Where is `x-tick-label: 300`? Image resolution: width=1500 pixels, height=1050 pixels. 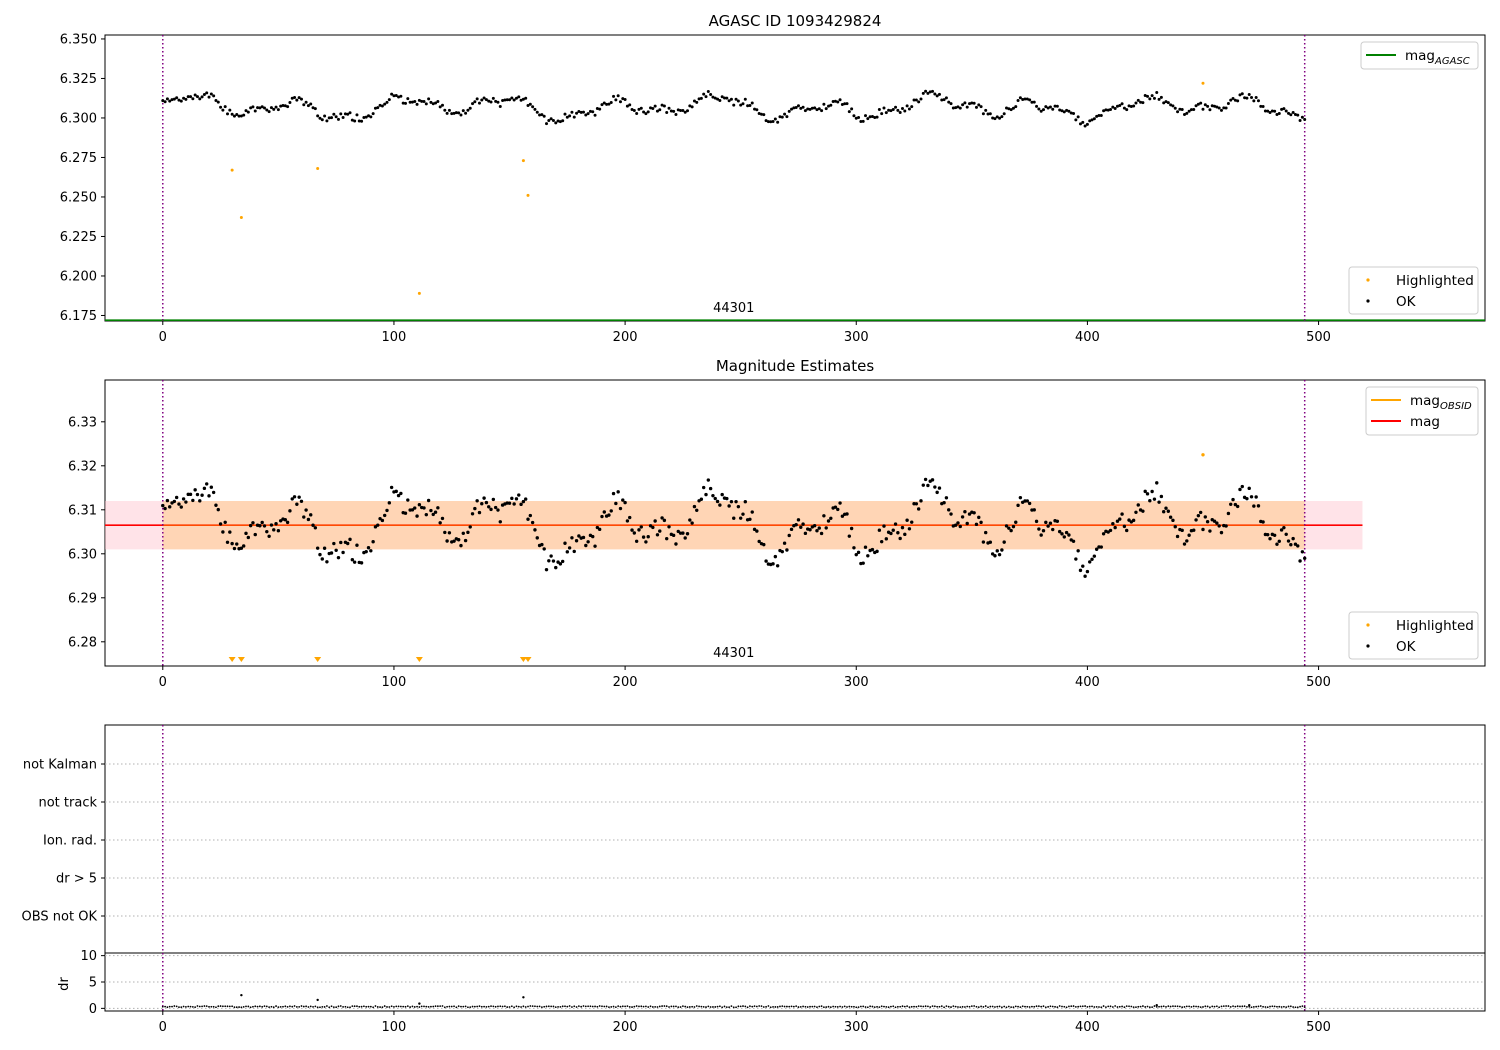 x-tick-label: 300 is located at coordinates (856, 682).